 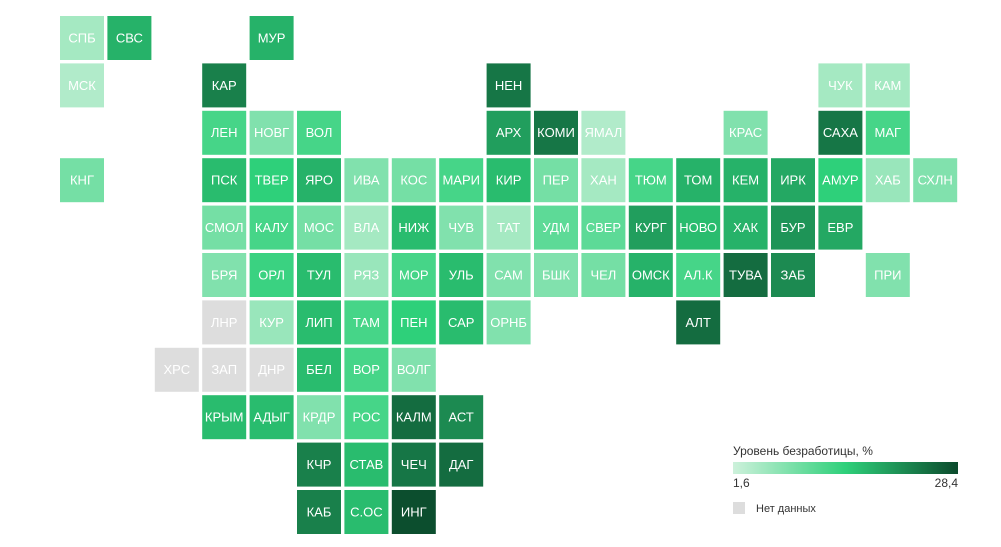 What do you see at coordinates (319, 227) in the screenshot?
I see `tile-label: МОС` at bounding box center [319, 227].